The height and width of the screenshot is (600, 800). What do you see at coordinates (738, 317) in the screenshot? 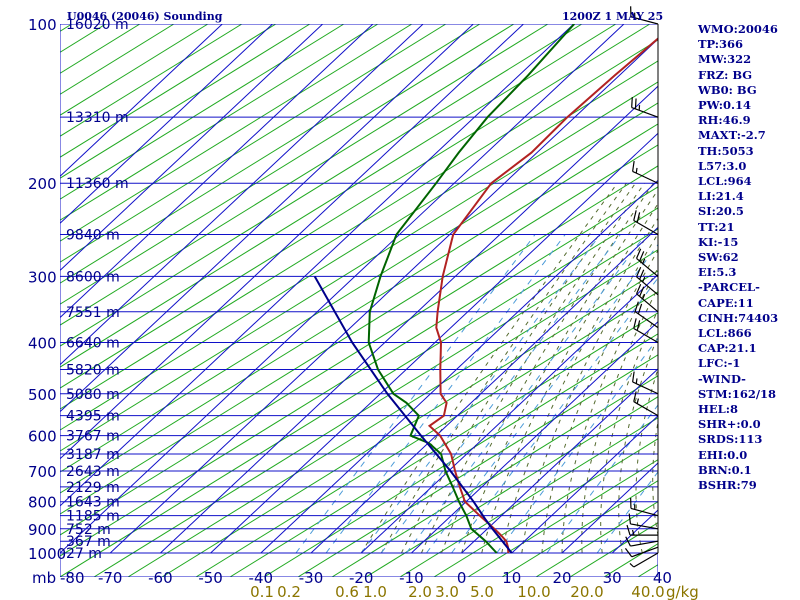
I see `index-item: CINH:74403` at bounding box center [738, 317].